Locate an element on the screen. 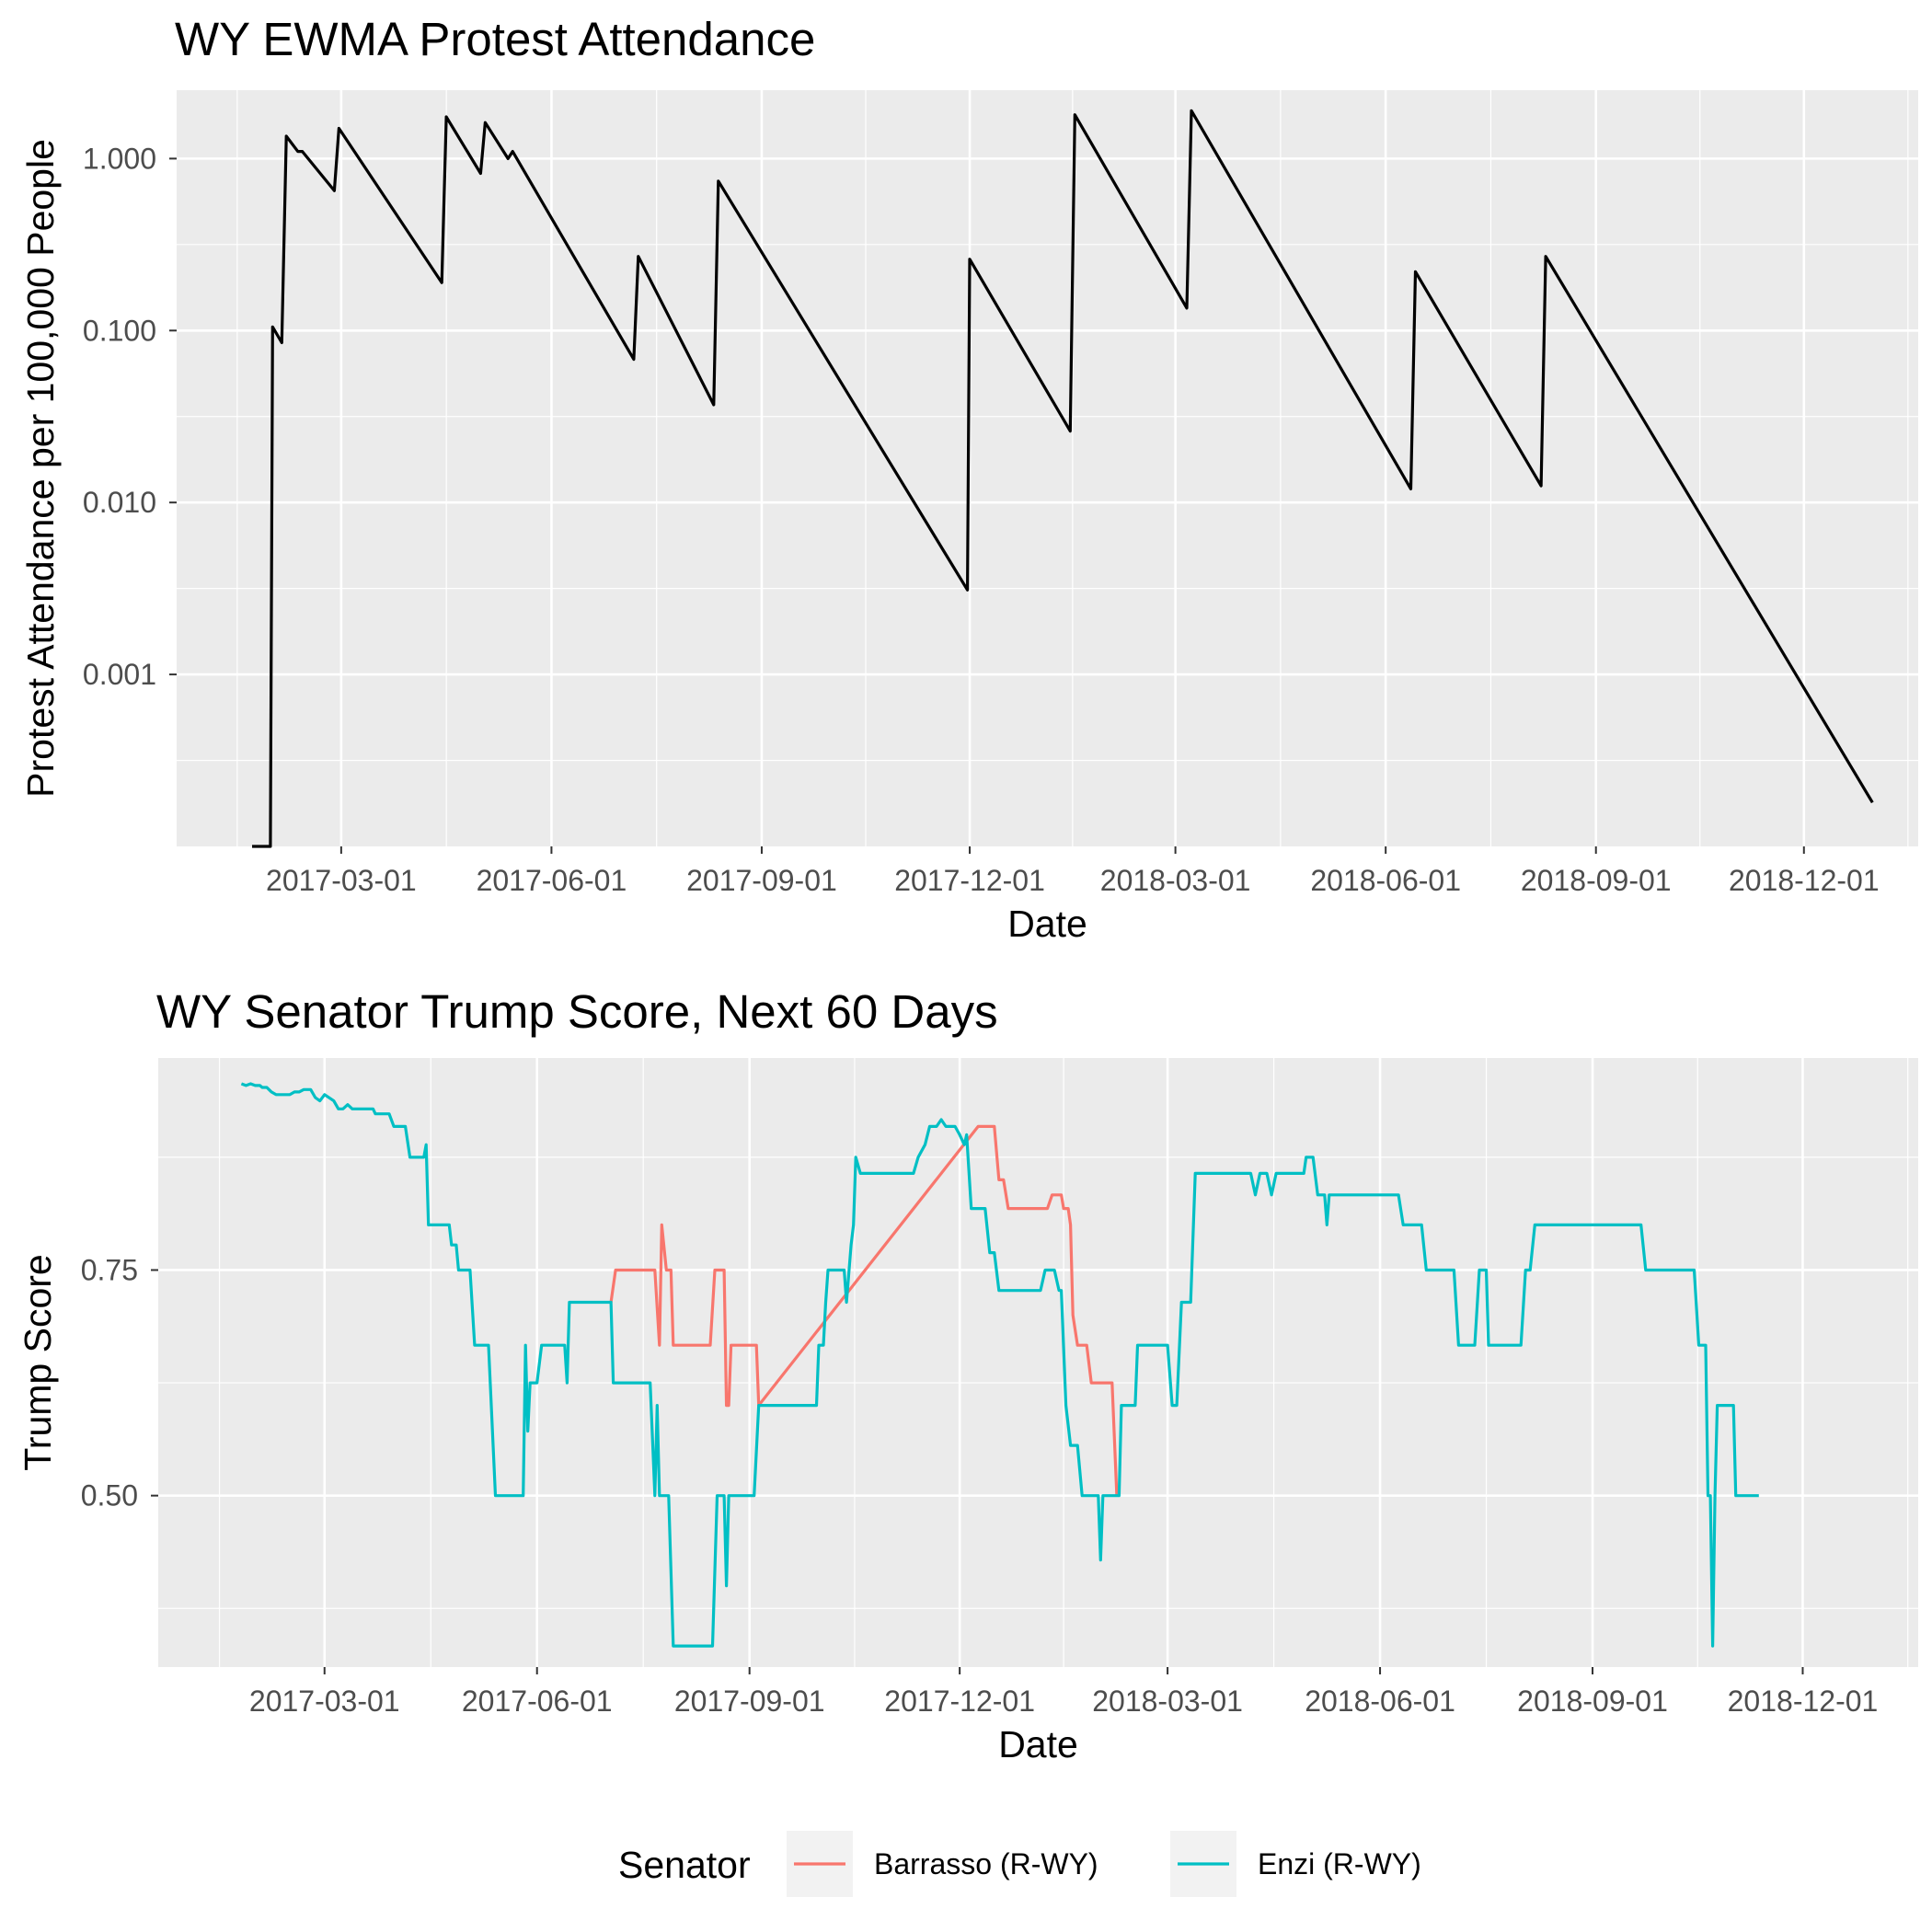 Image resolution: width=1932 pixels, height=1932 pixels. series-line-barrasso is located at coordinates (864, 1310).